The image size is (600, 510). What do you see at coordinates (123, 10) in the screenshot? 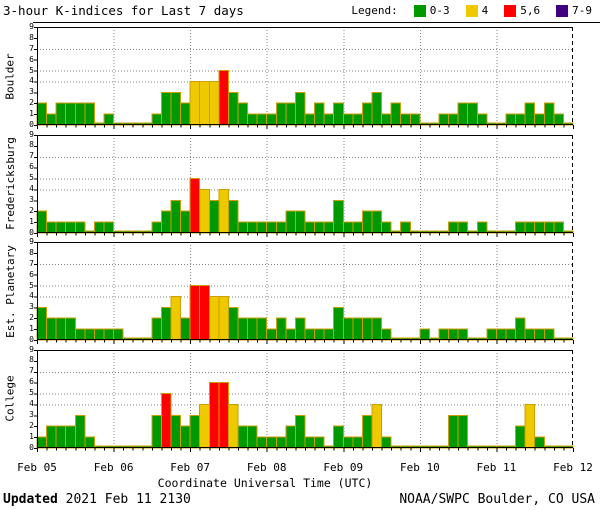
I see `chart-title: 3-hour K-indices for Last 7 days` at bounding box center [123, 10].